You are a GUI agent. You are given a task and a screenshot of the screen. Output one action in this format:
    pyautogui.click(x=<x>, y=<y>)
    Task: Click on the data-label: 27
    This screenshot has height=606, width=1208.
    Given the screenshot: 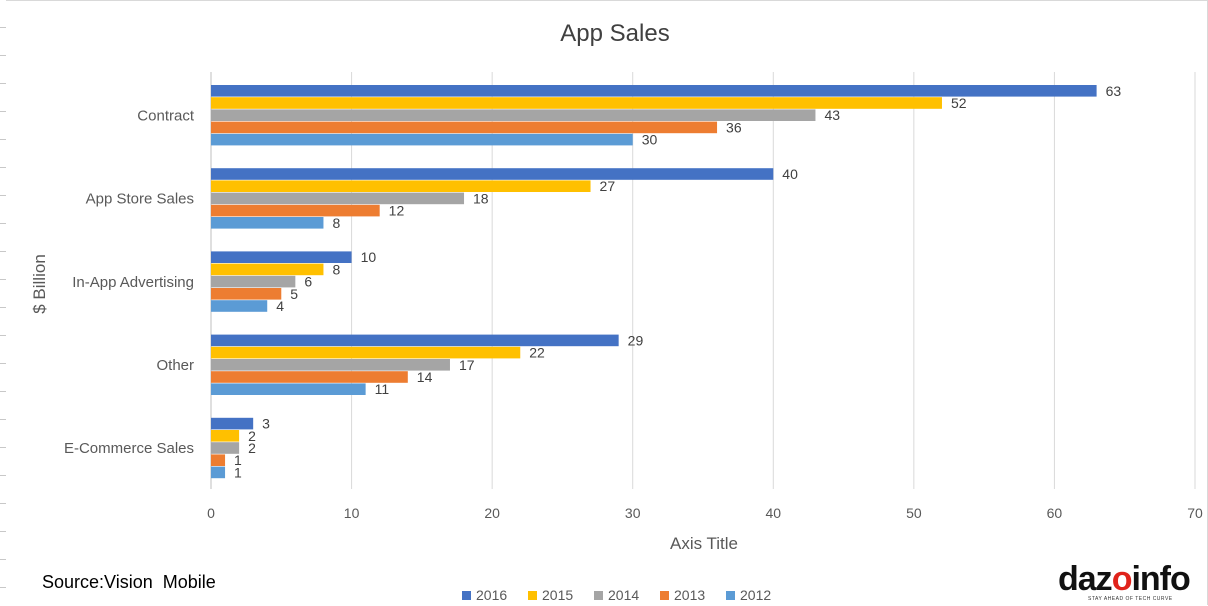 What is the action you would take?
    pyautogui.click(x=608, y=186)
    